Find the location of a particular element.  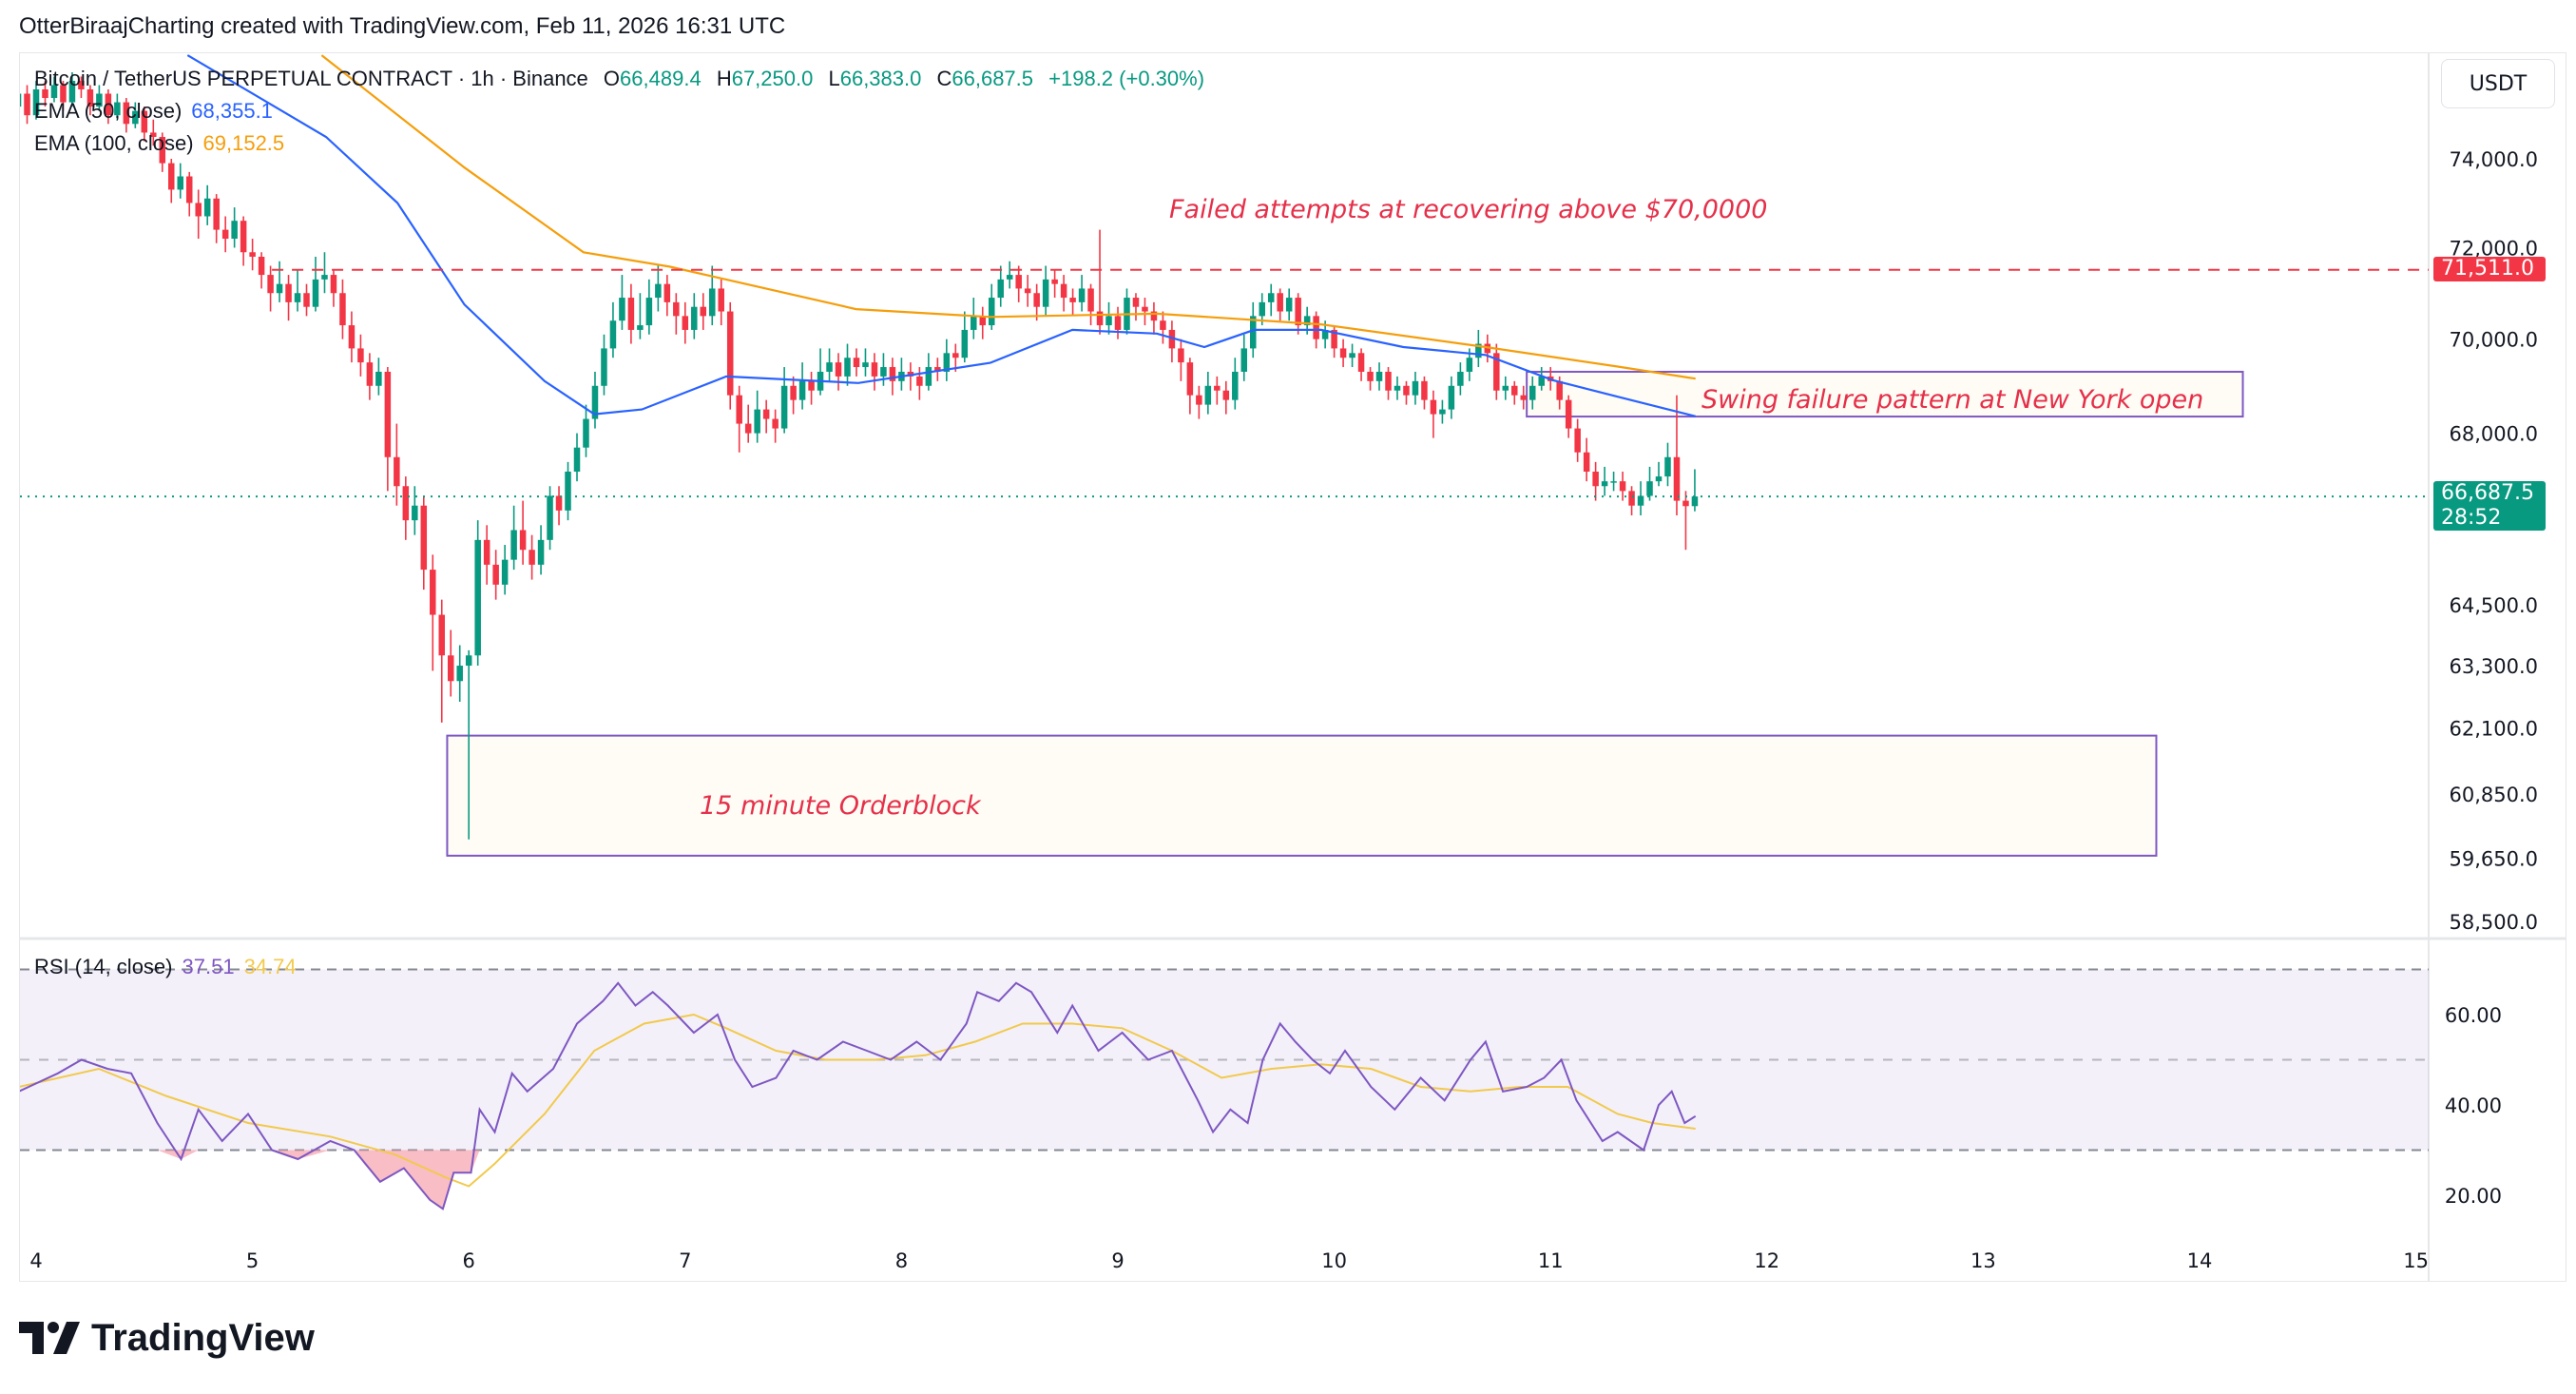

ema50-legend: EMA (50, close) 68,355.1 is located at coordinates (158, 112).